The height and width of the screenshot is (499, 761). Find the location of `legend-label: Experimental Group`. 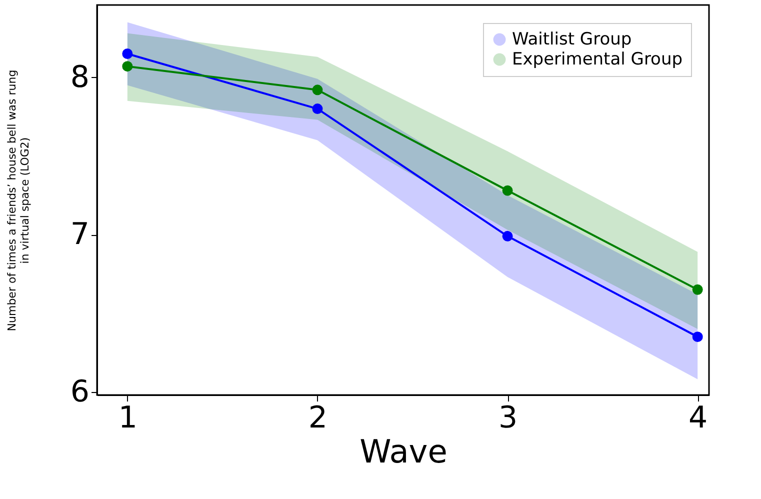

legend-label: Experimental Group is located at coordinates (597, 60).